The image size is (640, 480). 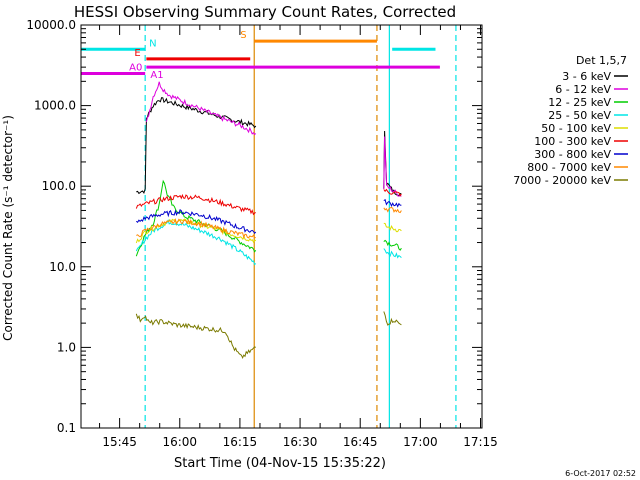 What do you see at coordinates (152, 43) in the screenshot?
I see `flag-label-n: N` at bounding box center [152, 43].